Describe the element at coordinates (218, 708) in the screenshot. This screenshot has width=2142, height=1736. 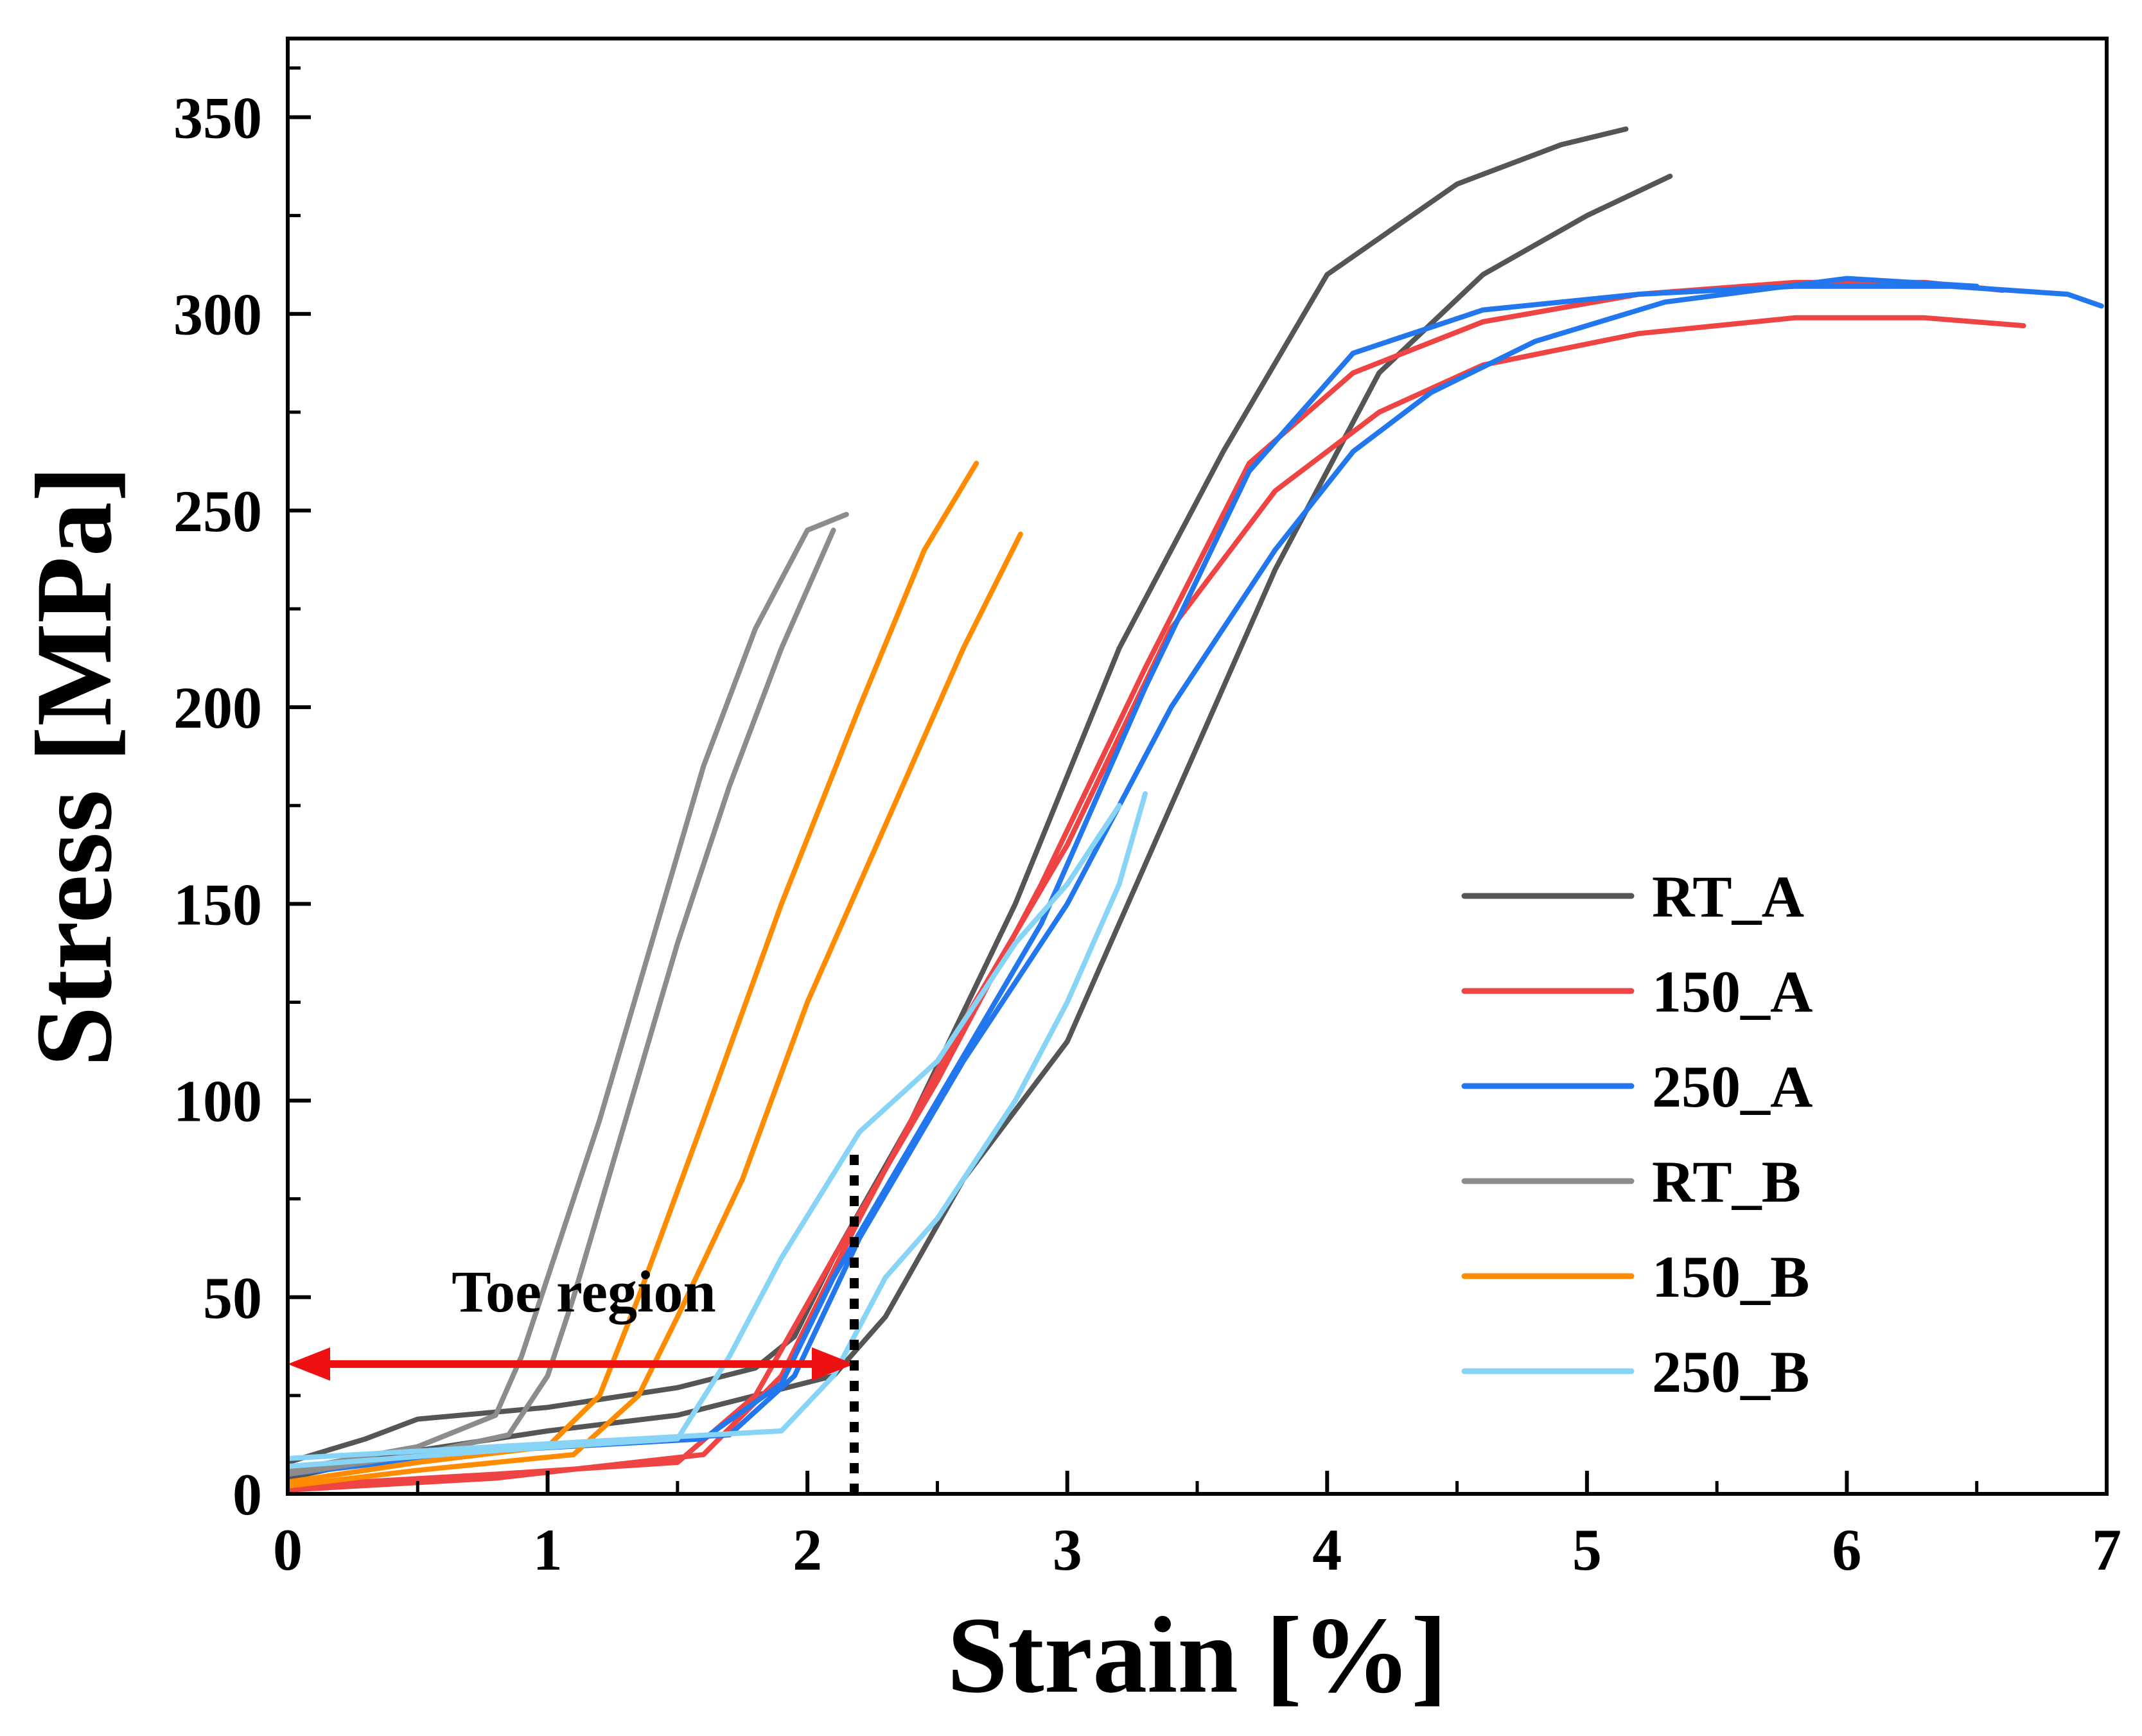
I see `y-tick-label: 200` at that location.